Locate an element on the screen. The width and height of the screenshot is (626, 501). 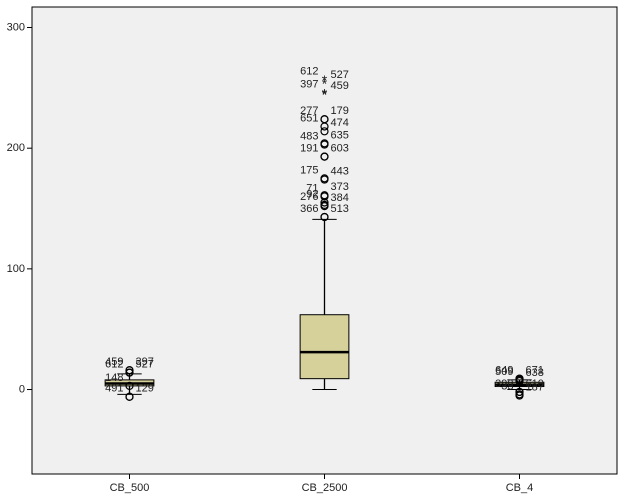
outlier-label: 443 is located at coordinates (340, 171).